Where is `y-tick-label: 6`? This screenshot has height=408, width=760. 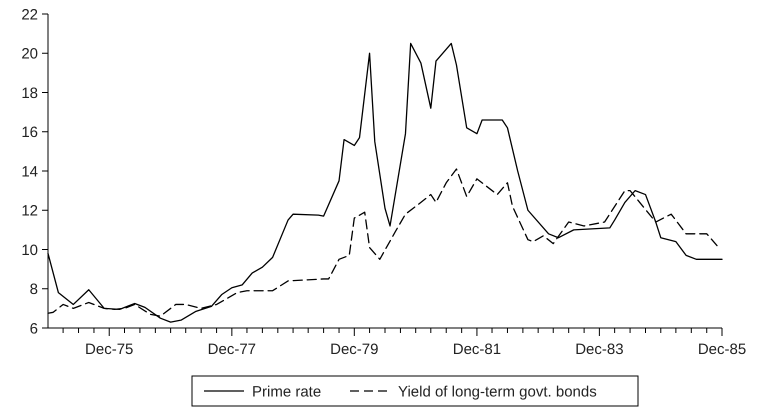 y-tick-label: 6 is located at coordinates (34, 329).